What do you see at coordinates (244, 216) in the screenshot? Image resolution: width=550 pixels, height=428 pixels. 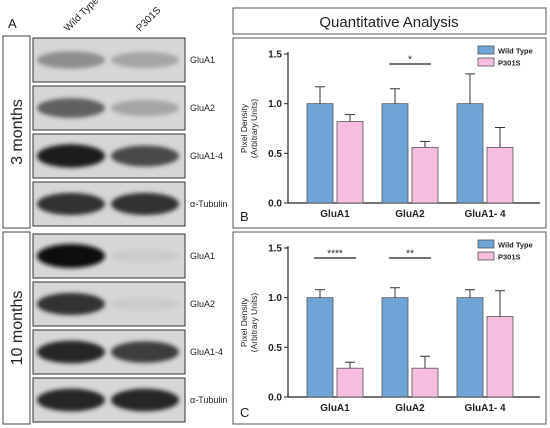 I see `panel-letter: B` at bounding box center [244, 216].